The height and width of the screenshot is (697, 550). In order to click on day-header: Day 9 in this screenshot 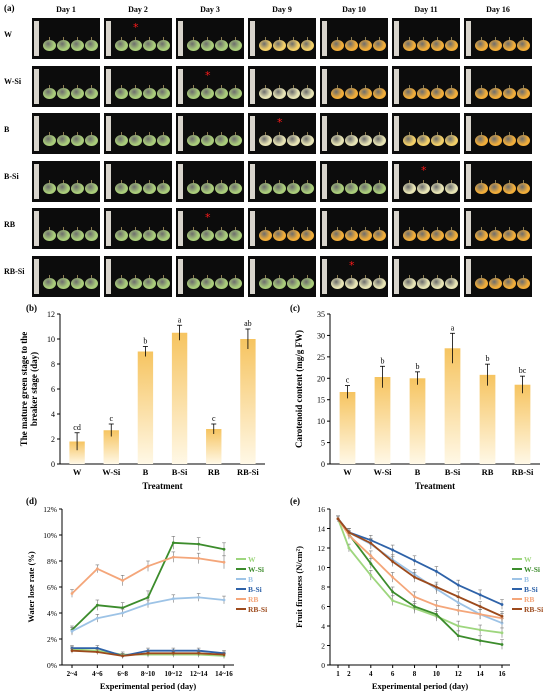, I will do `click(282, 9)`.